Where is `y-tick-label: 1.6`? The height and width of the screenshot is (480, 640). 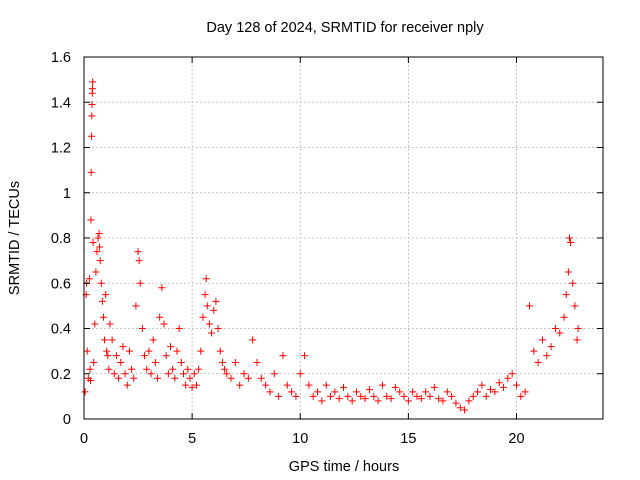
y-tick-label: 1.6 is located at coordinates (61, 58).